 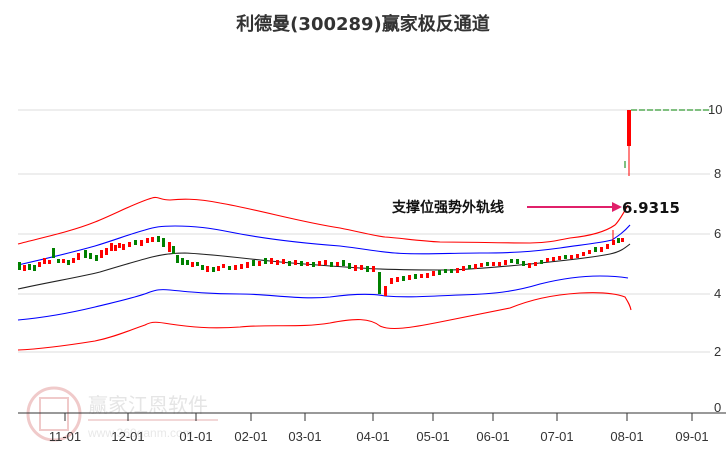 I want to click on chart-title: 利德曼(300289)赢家极反通道, so click(x=363, y=24).